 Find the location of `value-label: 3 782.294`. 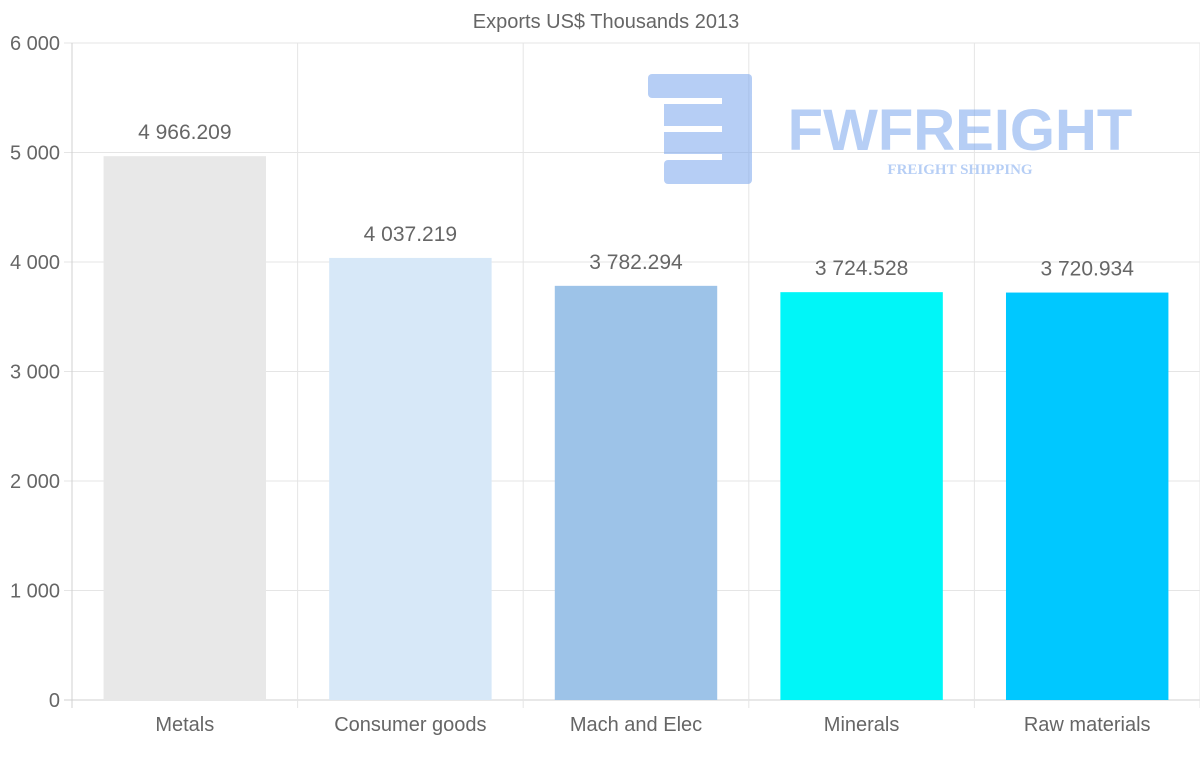

value-label: 3 782.294 is located at coordinates (636, 262).